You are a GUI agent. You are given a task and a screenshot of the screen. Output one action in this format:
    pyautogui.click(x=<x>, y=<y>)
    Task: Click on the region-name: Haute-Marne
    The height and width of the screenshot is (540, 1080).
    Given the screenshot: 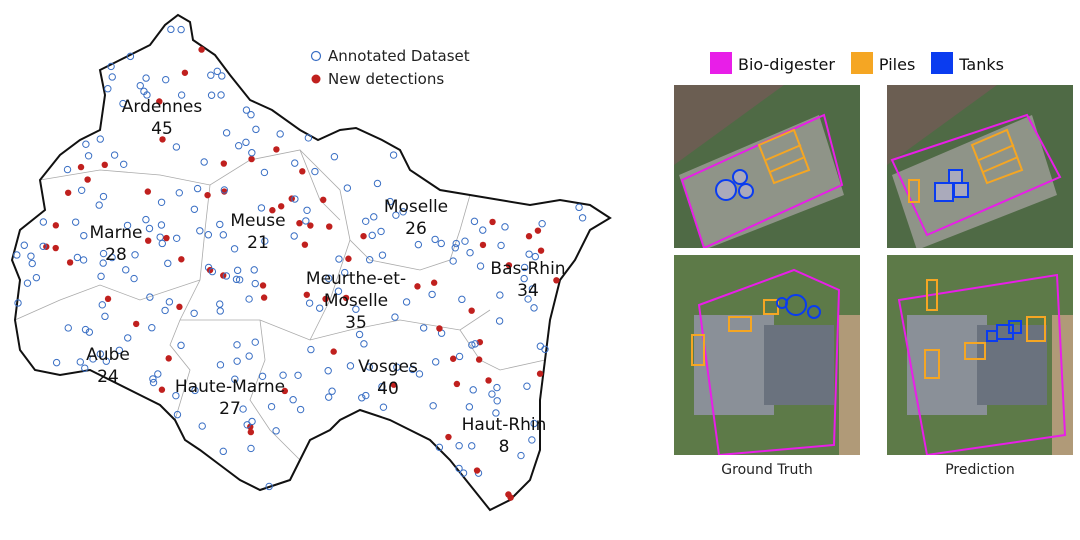 What is the action you would take?
    pyautogui.click(x=230, y=387)
    